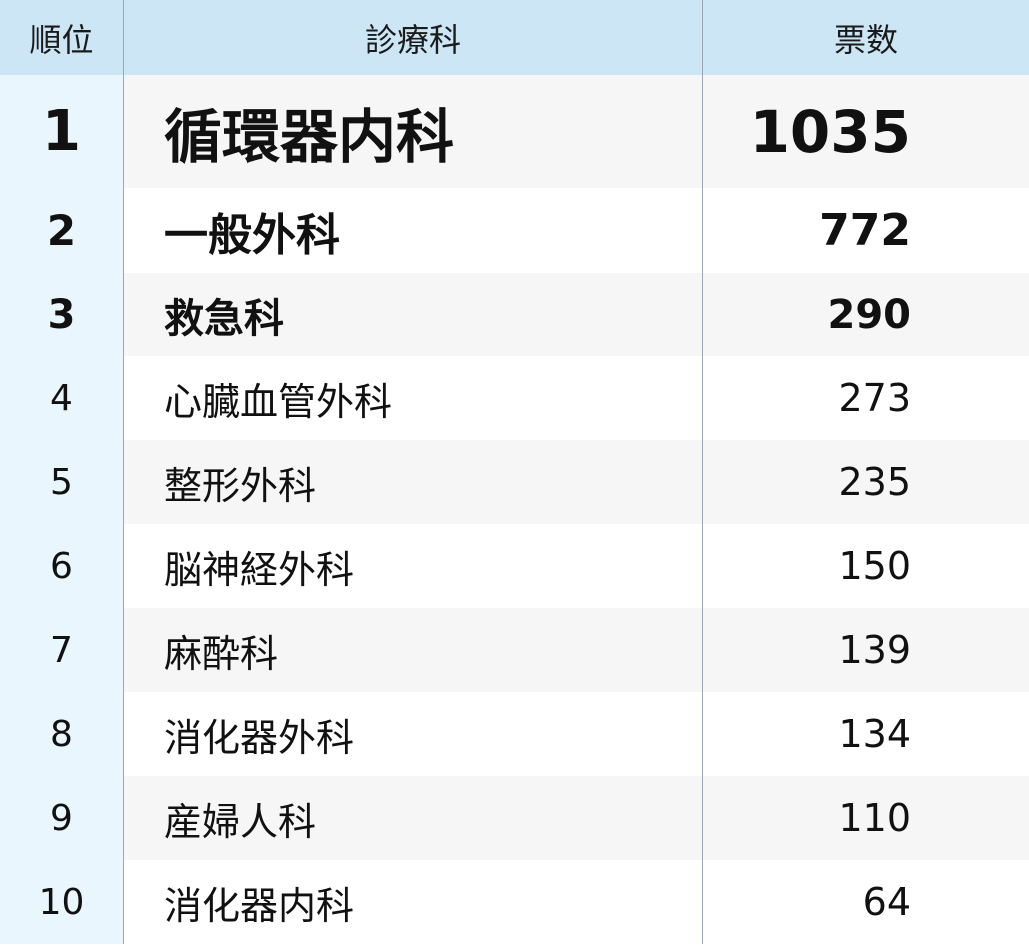 This screenshot has height=948, width=1029. I want to click on department-cell: 一般外科, so click(413, 230).